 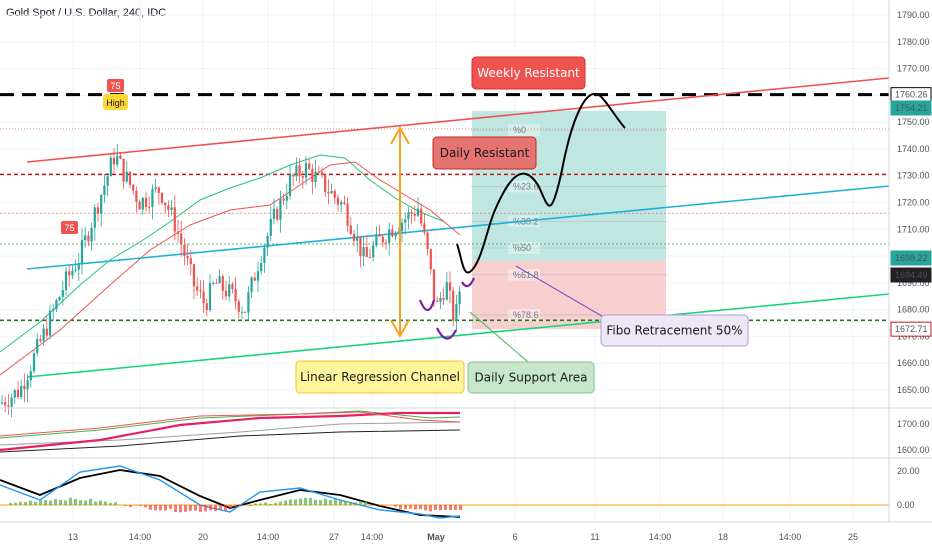 I want to click on price-tick-label: 1680.00, so click(x=913, y=310).